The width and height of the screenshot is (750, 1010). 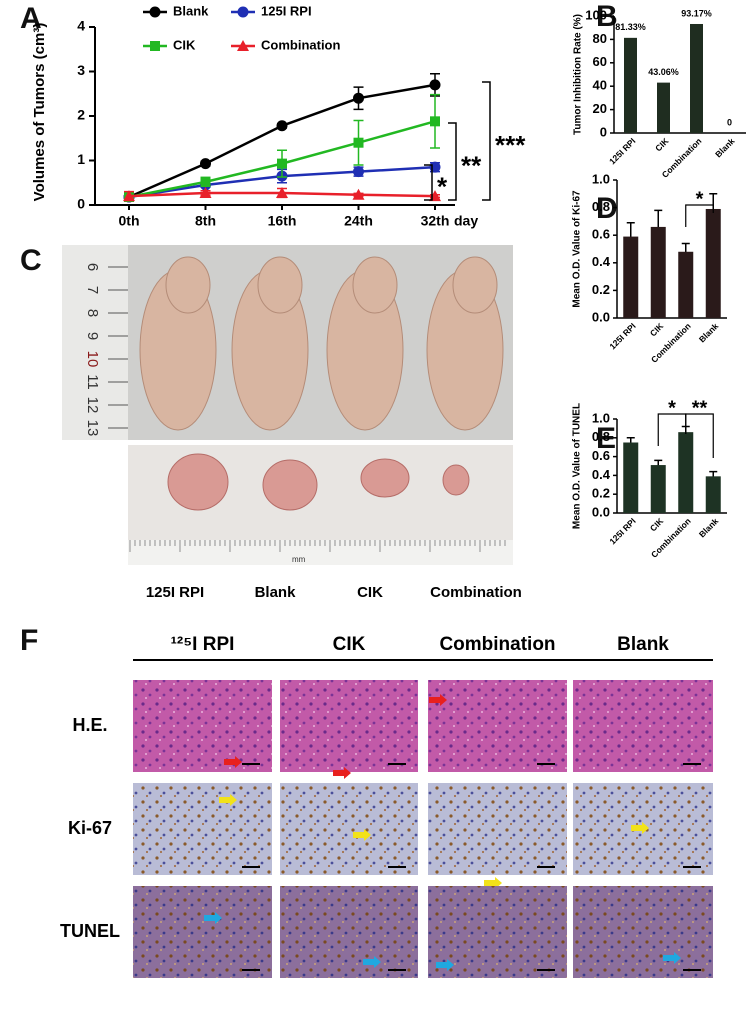 What do you see at coordinates (81, 26) in the screenshot?
I see `y-tick-label: 4` at bounding box center [81, 26].